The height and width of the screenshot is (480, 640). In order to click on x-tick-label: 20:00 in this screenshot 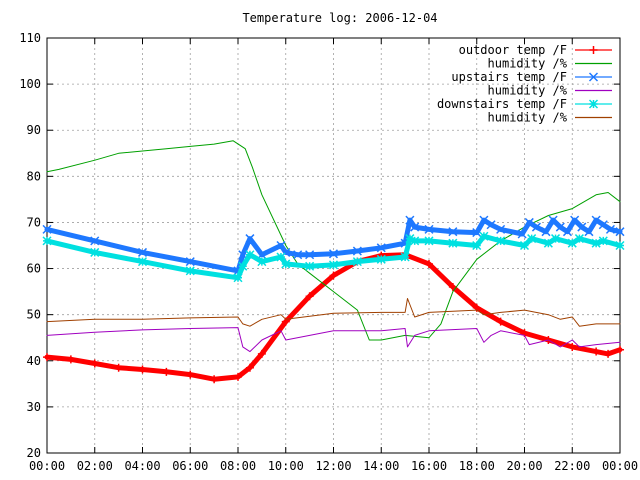, I will do `click(524, 466)`.